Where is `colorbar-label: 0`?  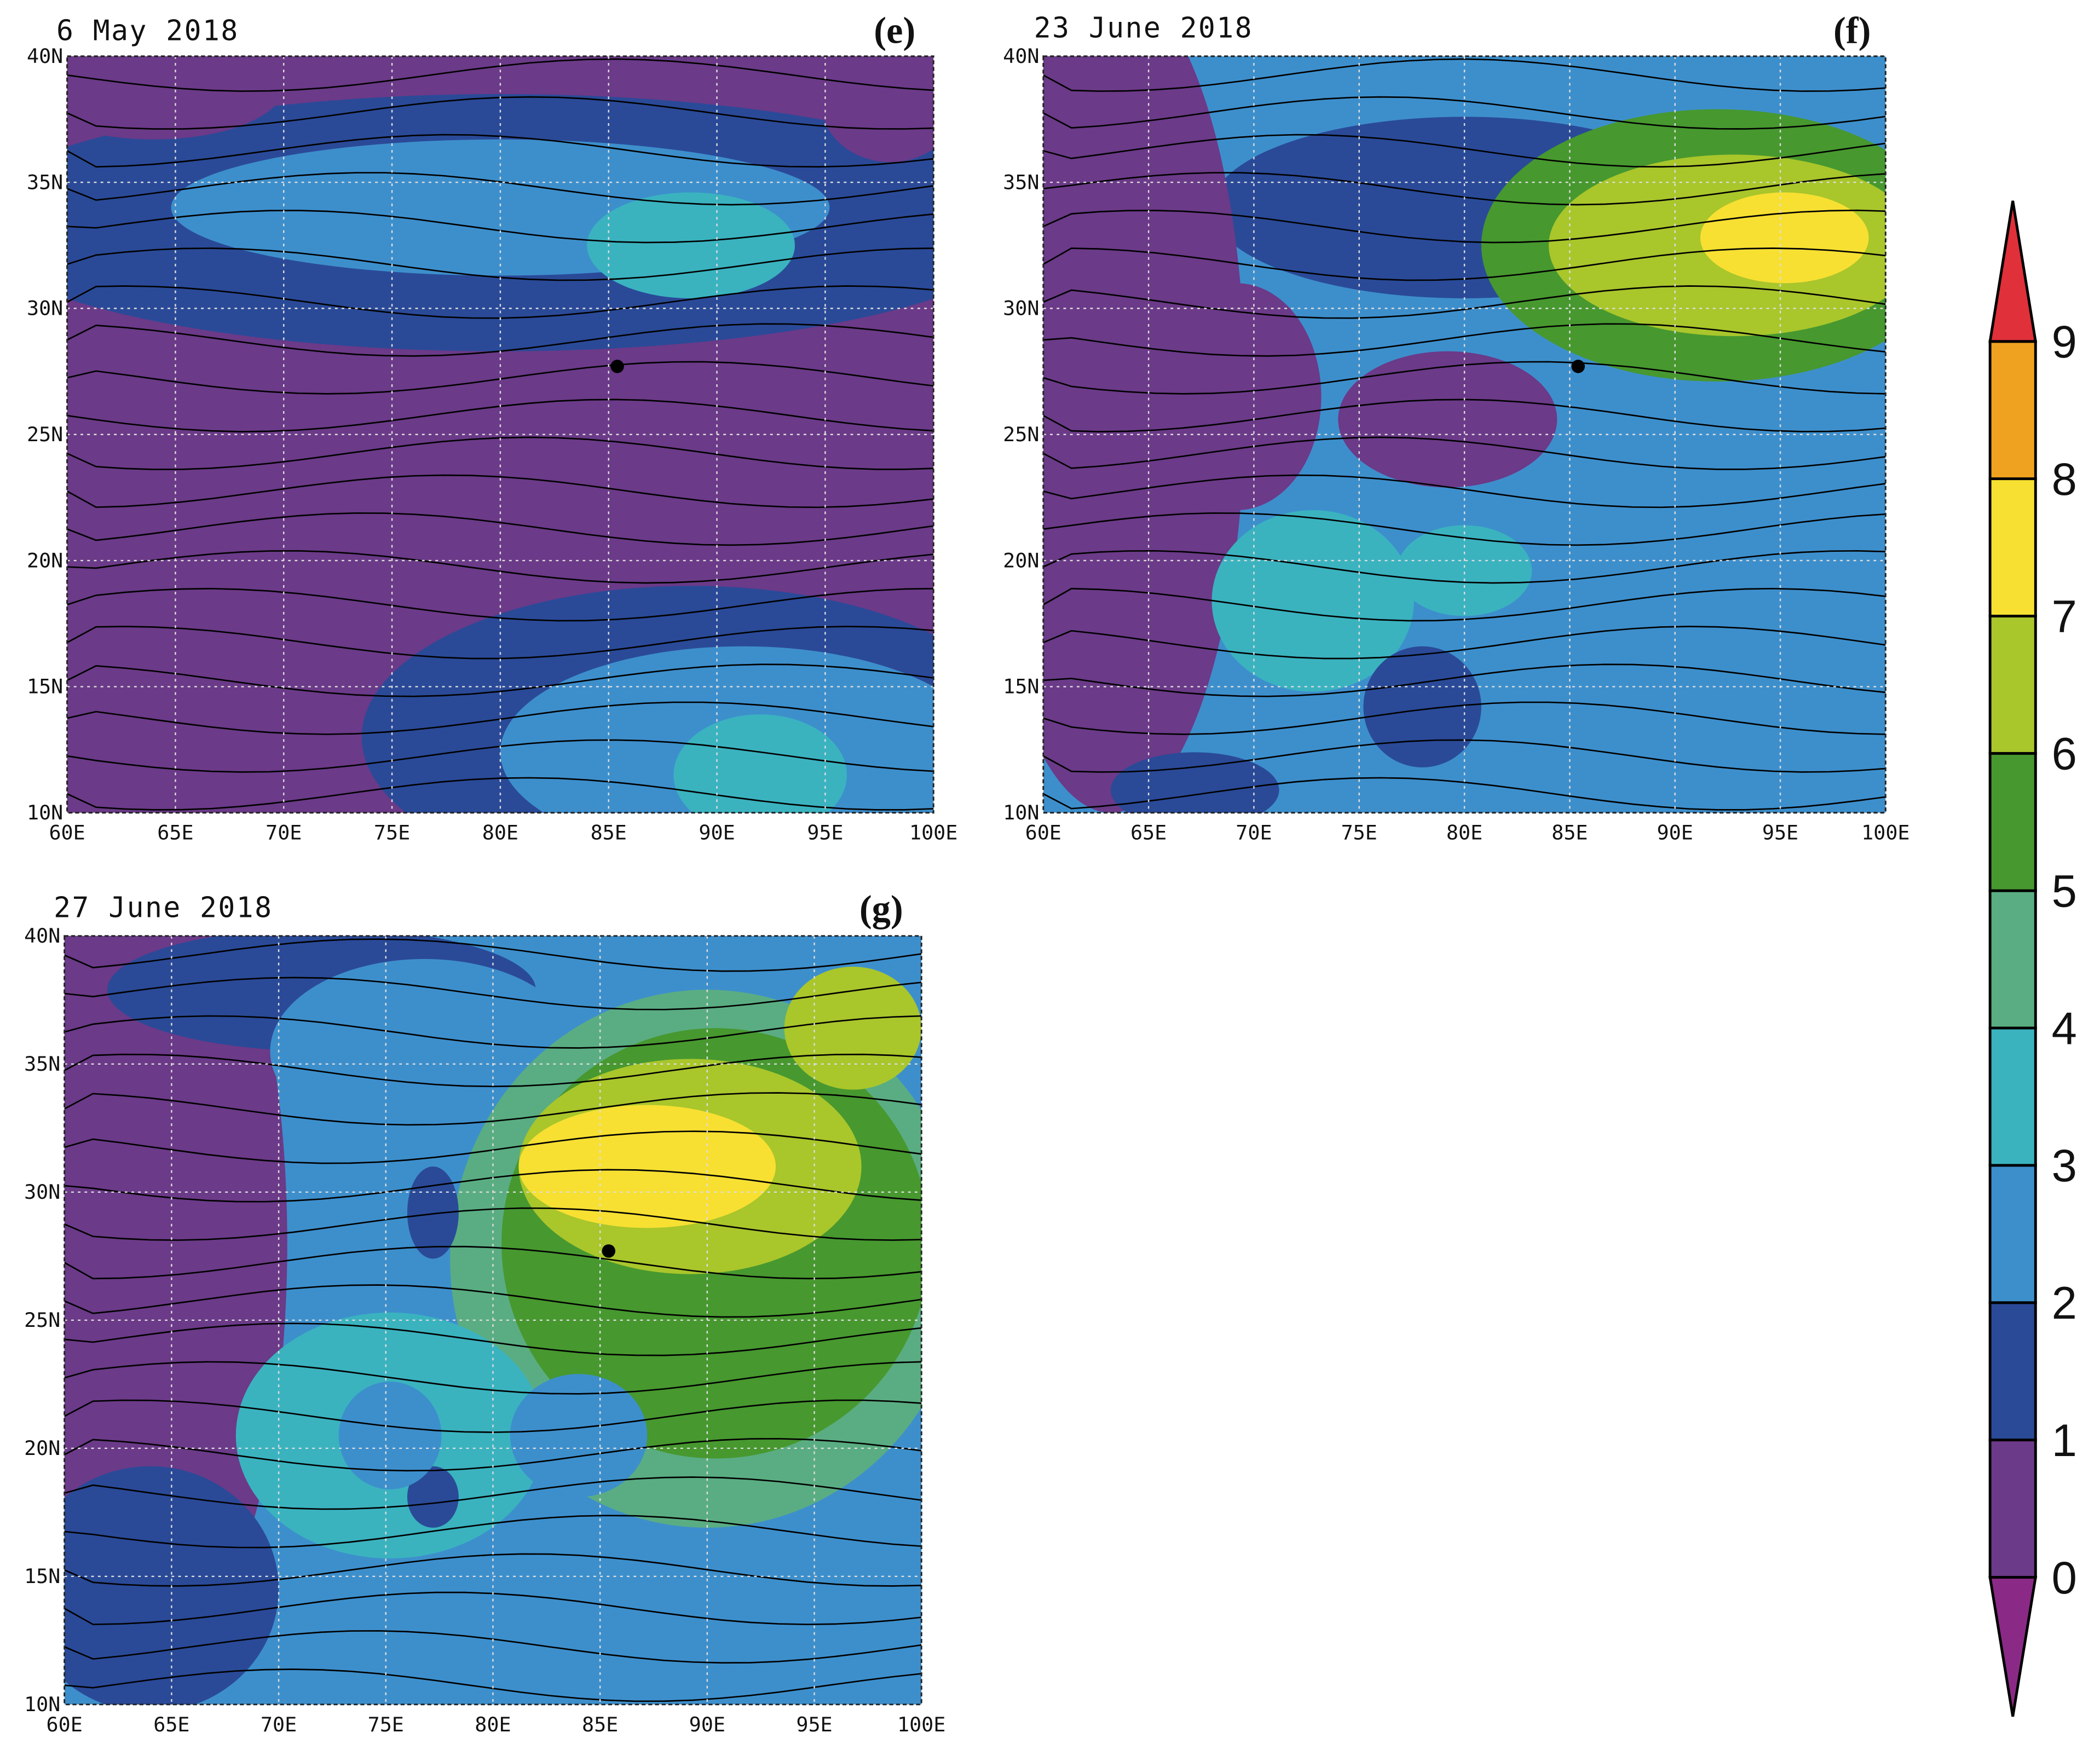 colorbar-label: 0 is located at coordinates (2064, 1577).